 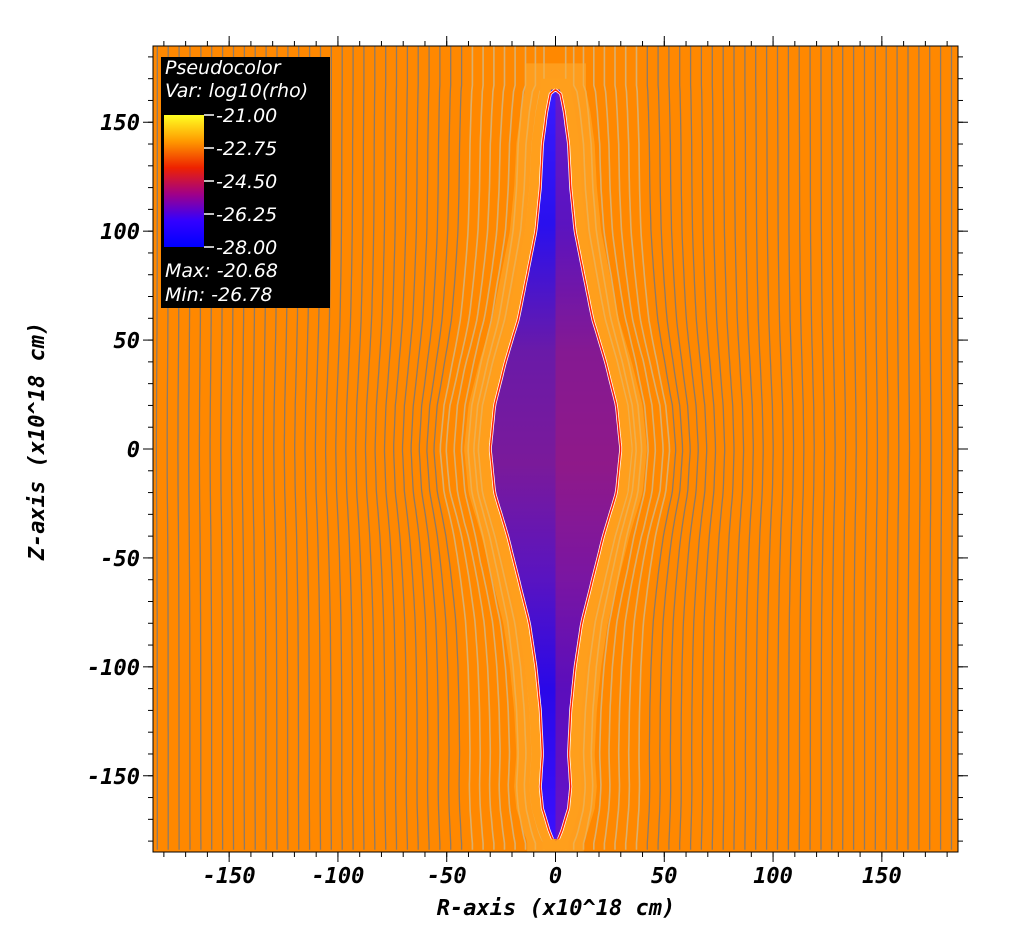 I want to click on cavity-dense-rim, so click(x=555, y=464).